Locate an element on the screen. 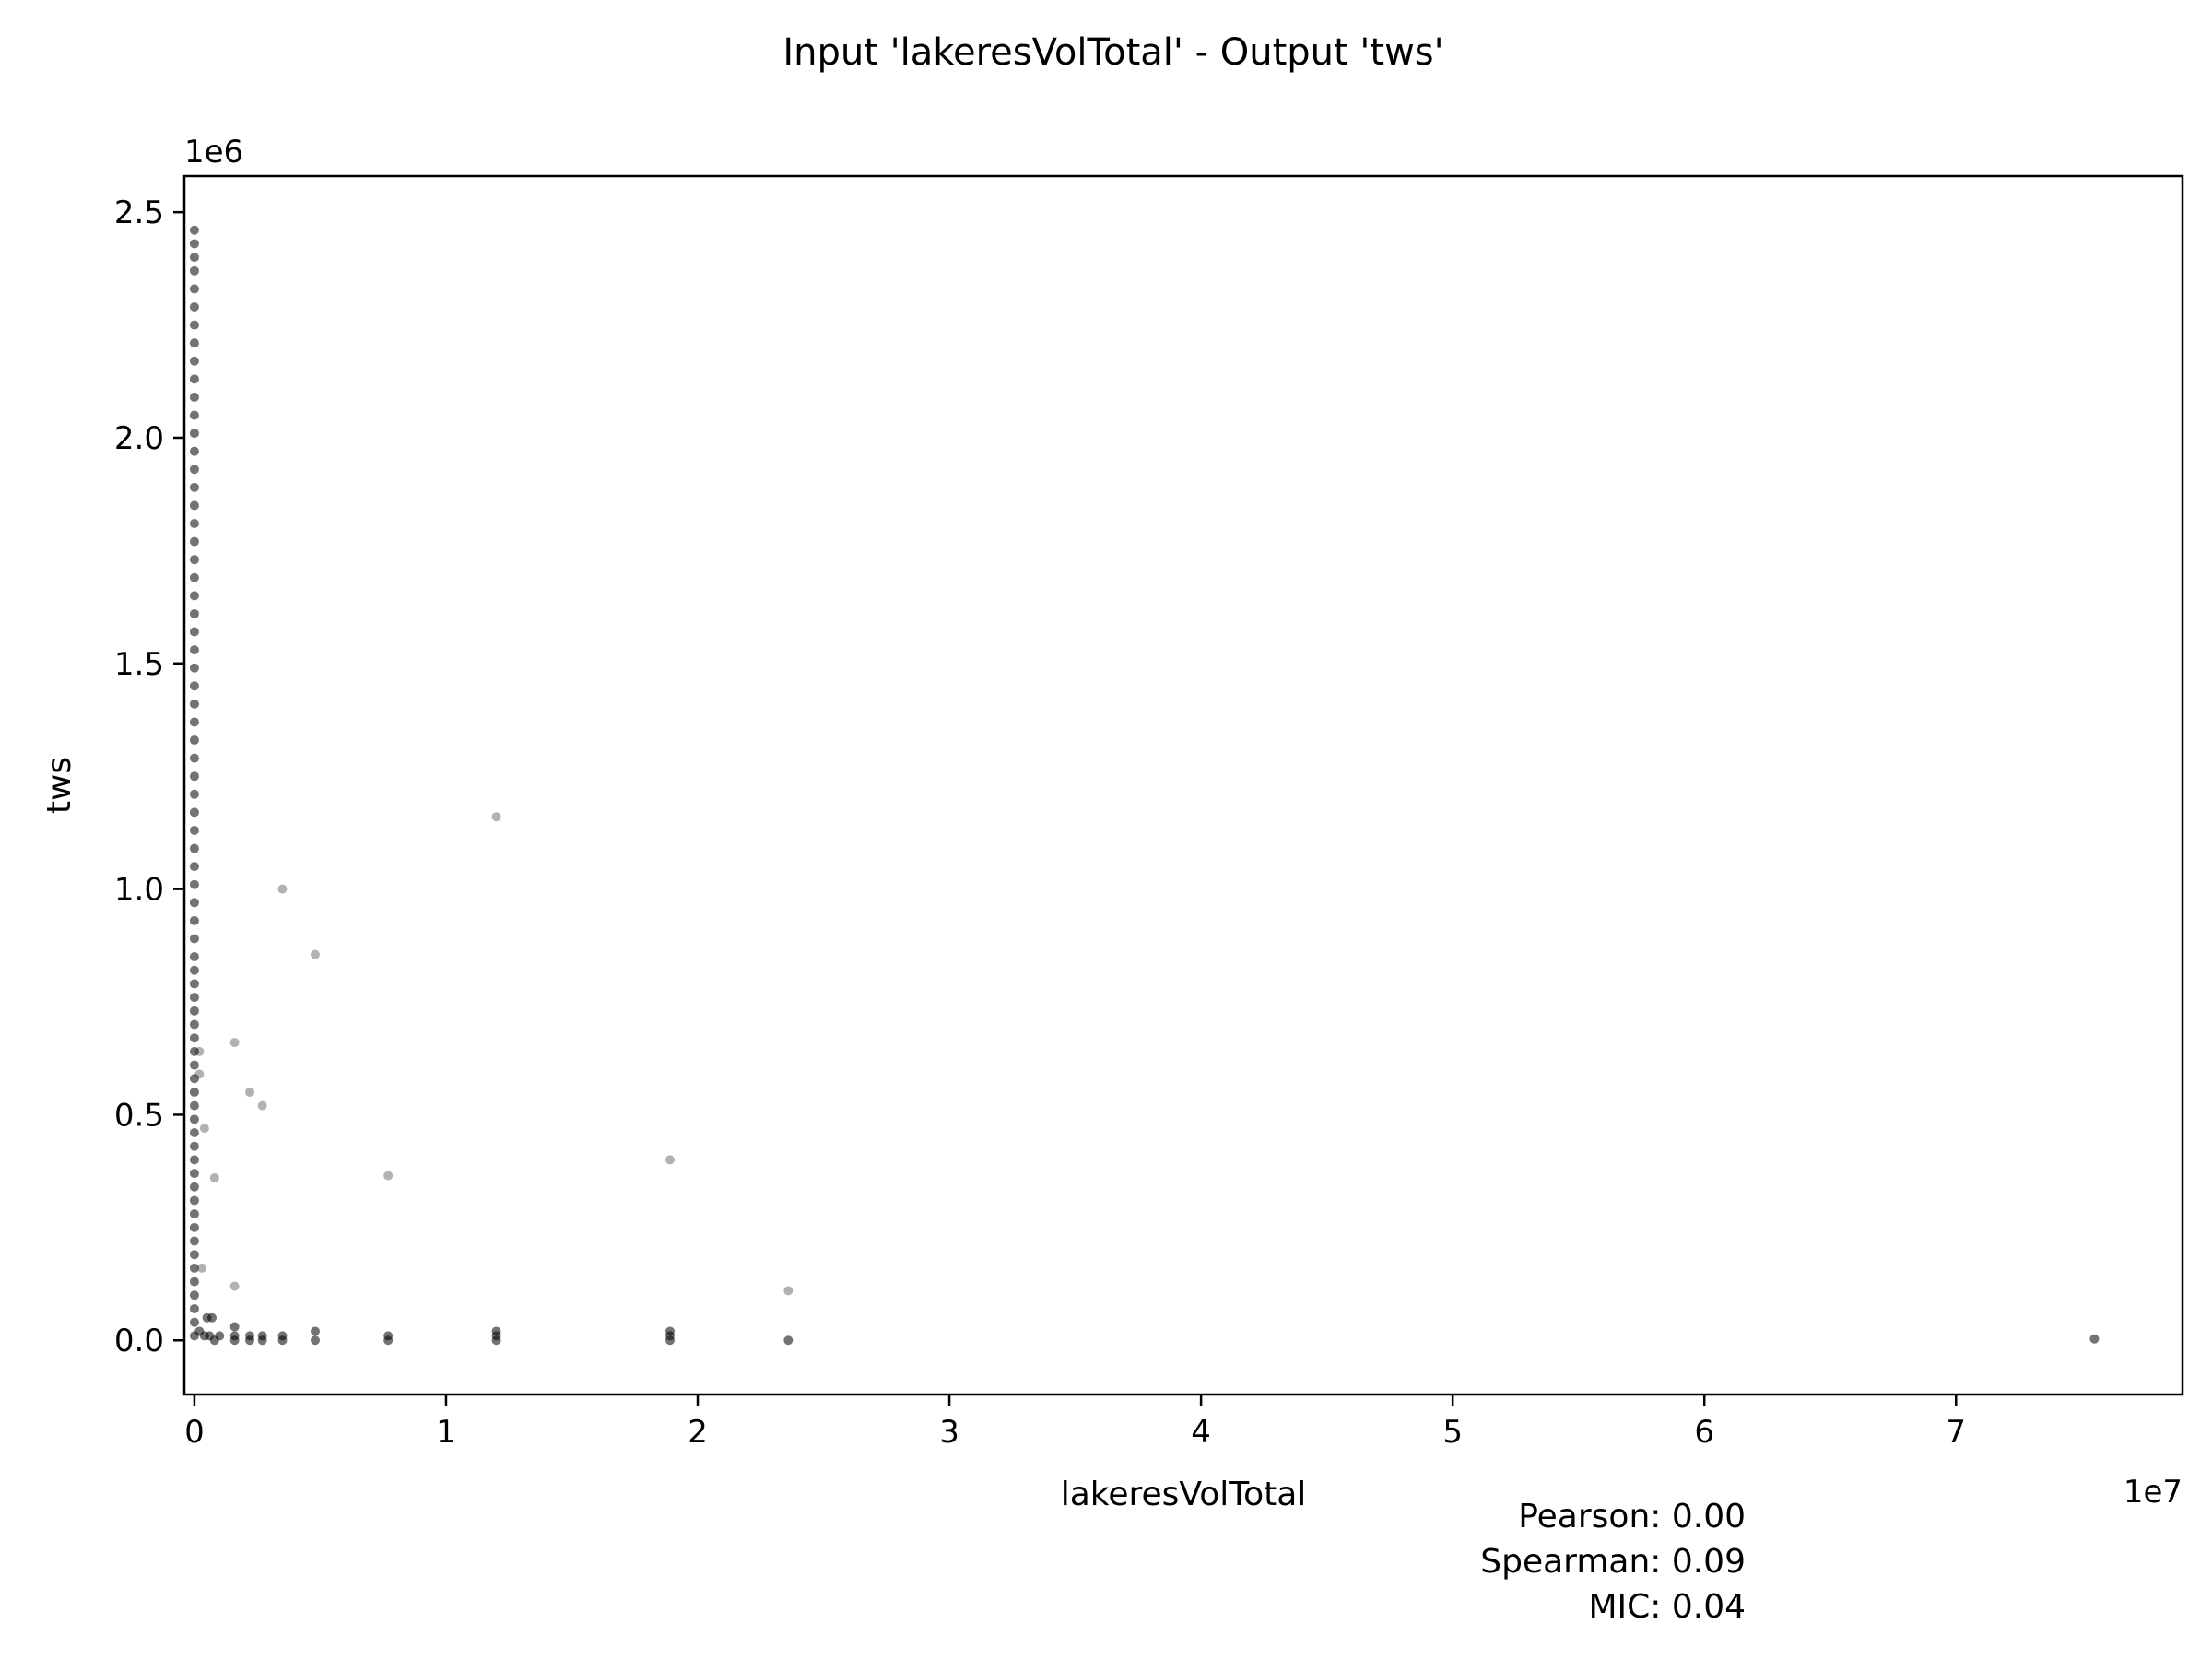  y-tick-label: 1.5 is located at coordinates (139, 664).